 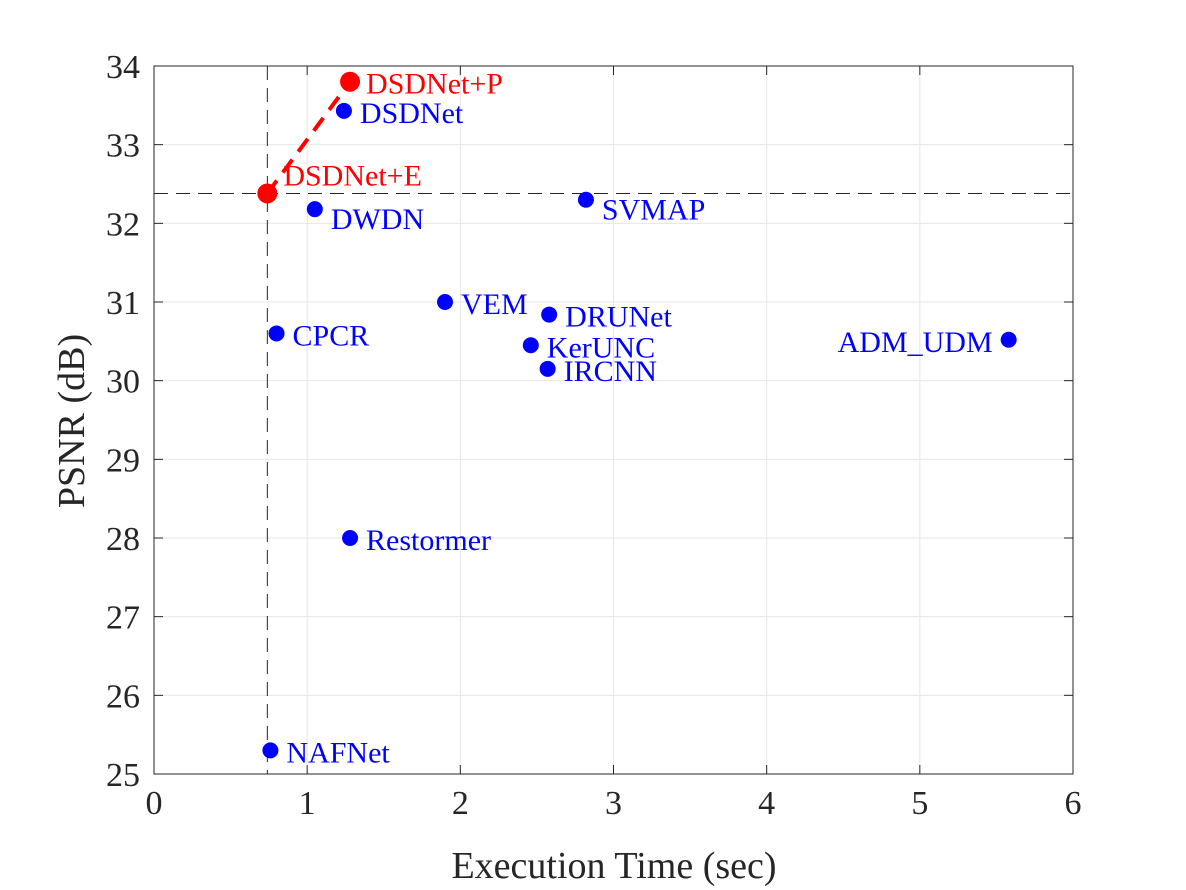 What do you see at coordinates (460, 803) in the screenshot?
I see `x-tick-label: 2` at bounding box center [460, 803].